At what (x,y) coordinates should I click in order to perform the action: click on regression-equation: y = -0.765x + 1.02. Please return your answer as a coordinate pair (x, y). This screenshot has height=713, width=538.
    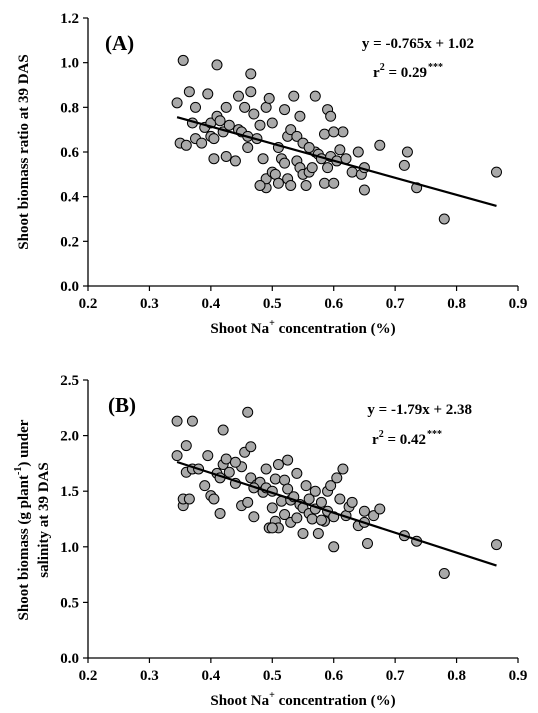
    Looking at the image, I should click on (418, 44).